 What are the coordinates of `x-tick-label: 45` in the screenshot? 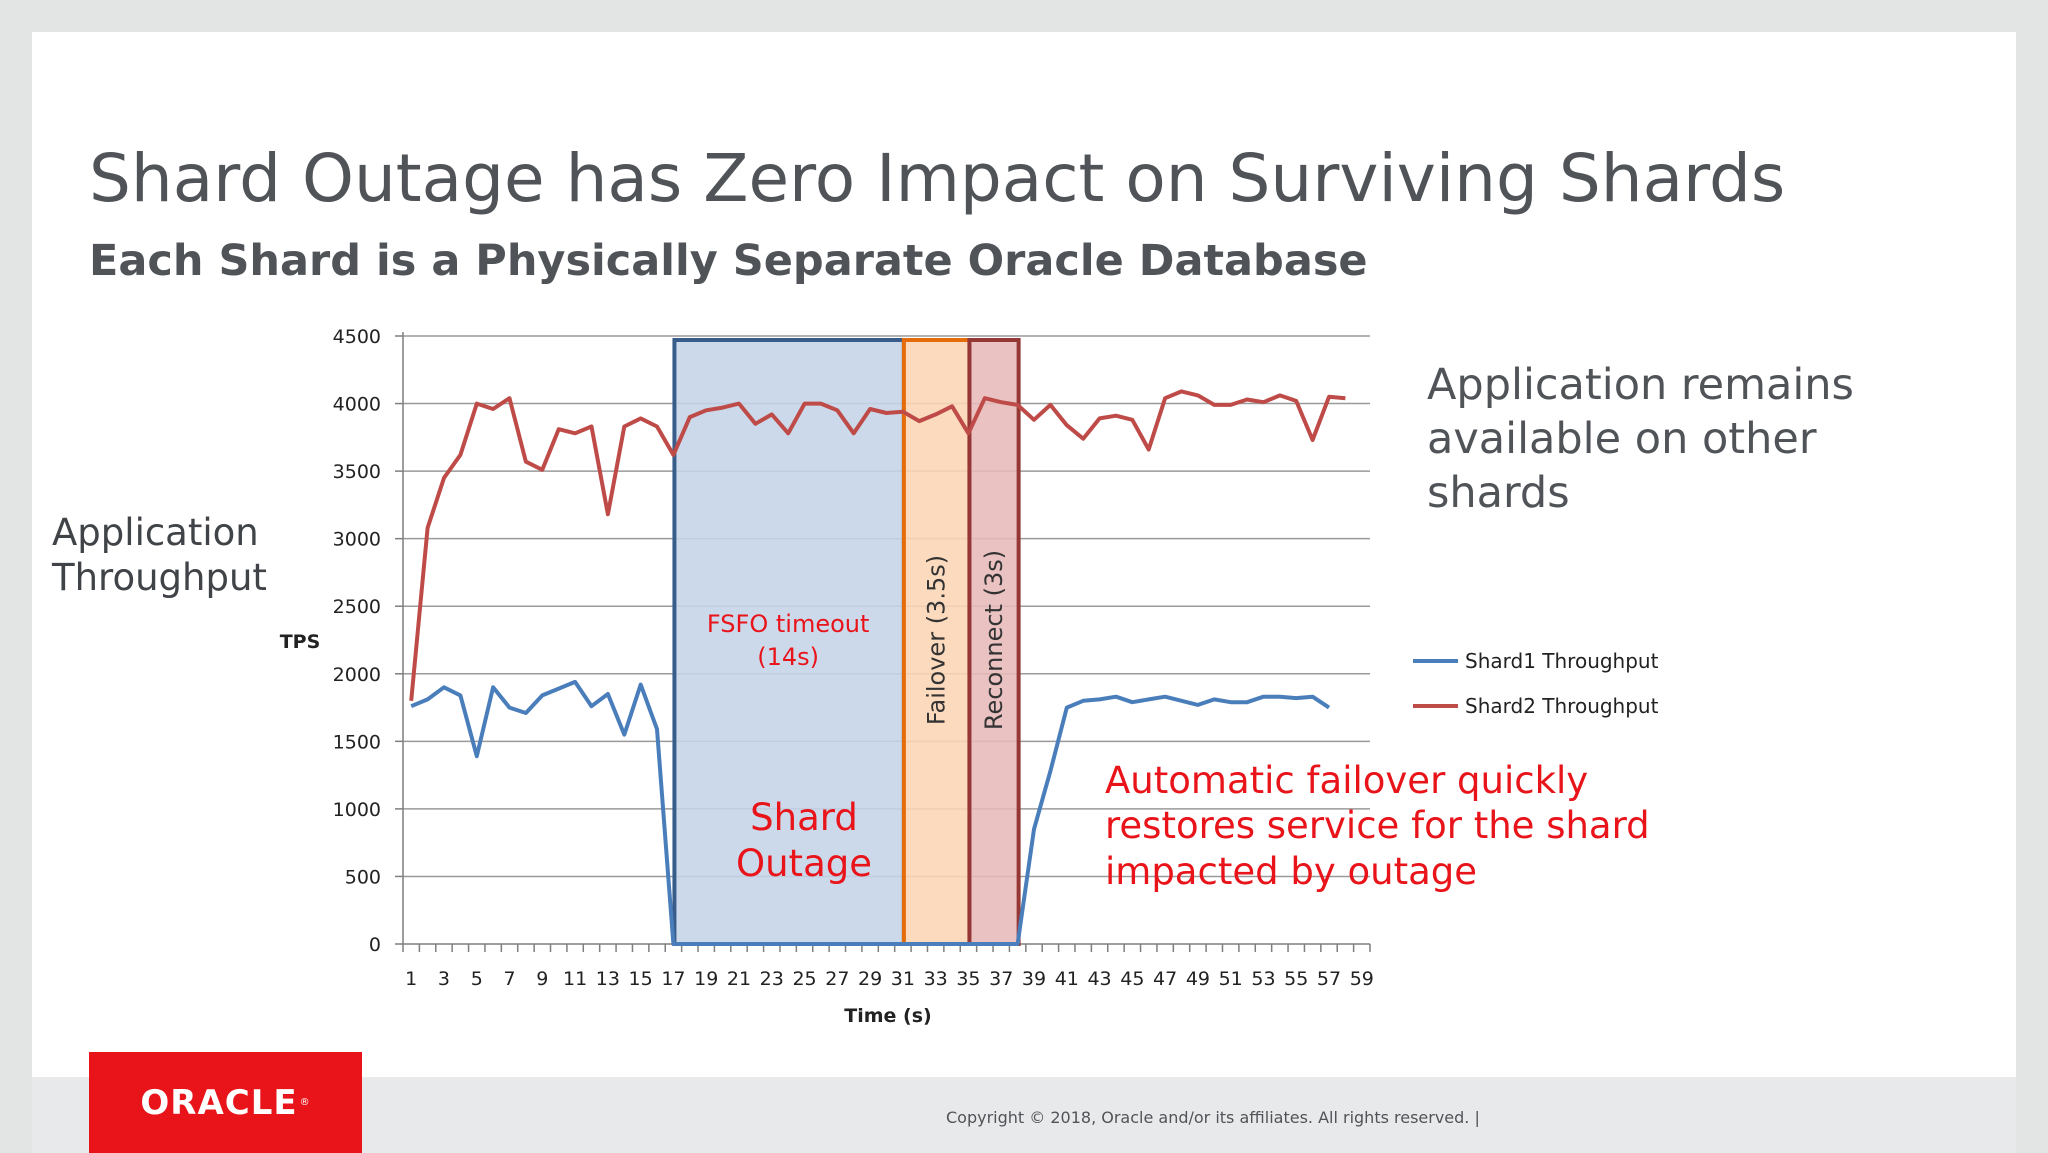 It's located at (1132, 979).